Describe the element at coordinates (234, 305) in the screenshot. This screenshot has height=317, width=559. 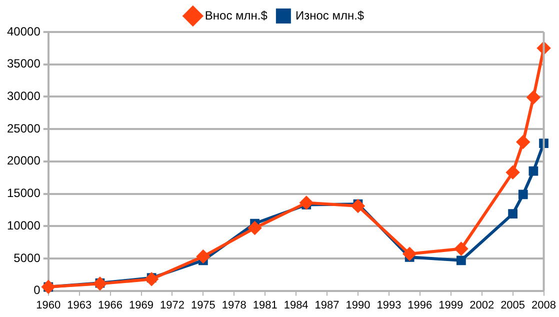
I see `x-tick-label: 1978` at that location.